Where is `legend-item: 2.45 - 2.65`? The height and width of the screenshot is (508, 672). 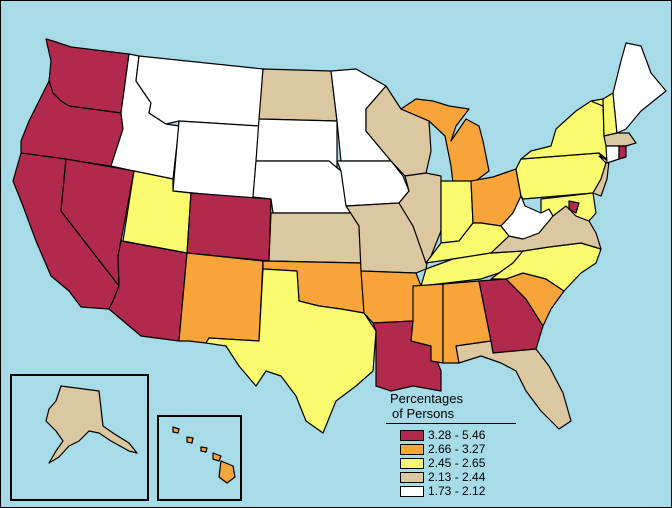
legend-item: 2.45 - 2.65 is located at coordinates (458, 463).